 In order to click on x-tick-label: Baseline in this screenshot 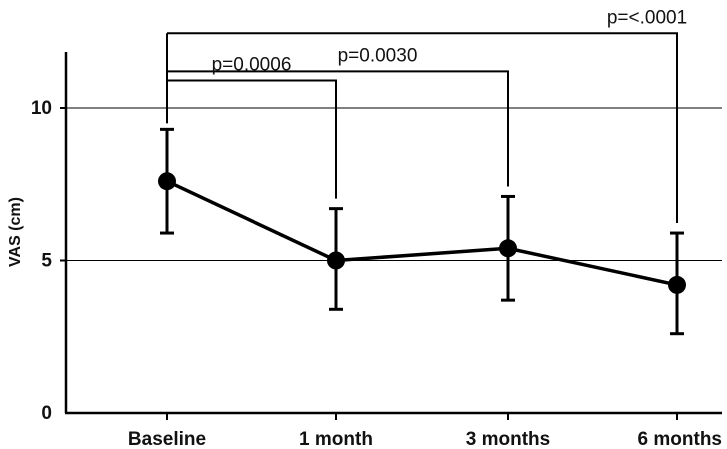, I will do `click(167, 439)`.